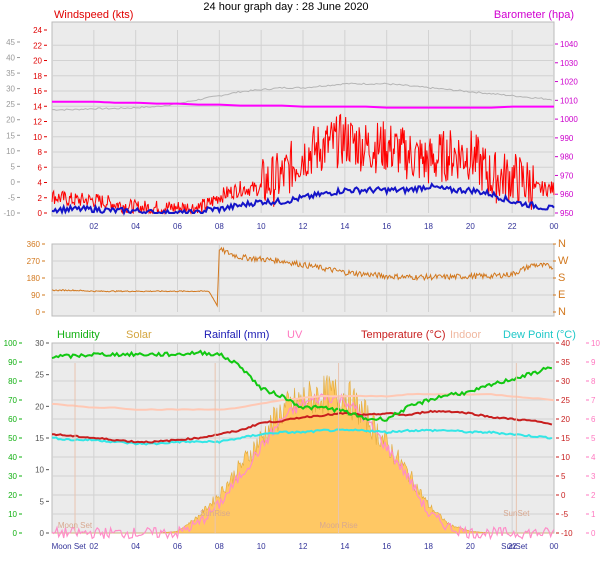 The height and width of the screenshot is (561, 608). I want to click on outer-temp-tick: 10, so click(10, 151).